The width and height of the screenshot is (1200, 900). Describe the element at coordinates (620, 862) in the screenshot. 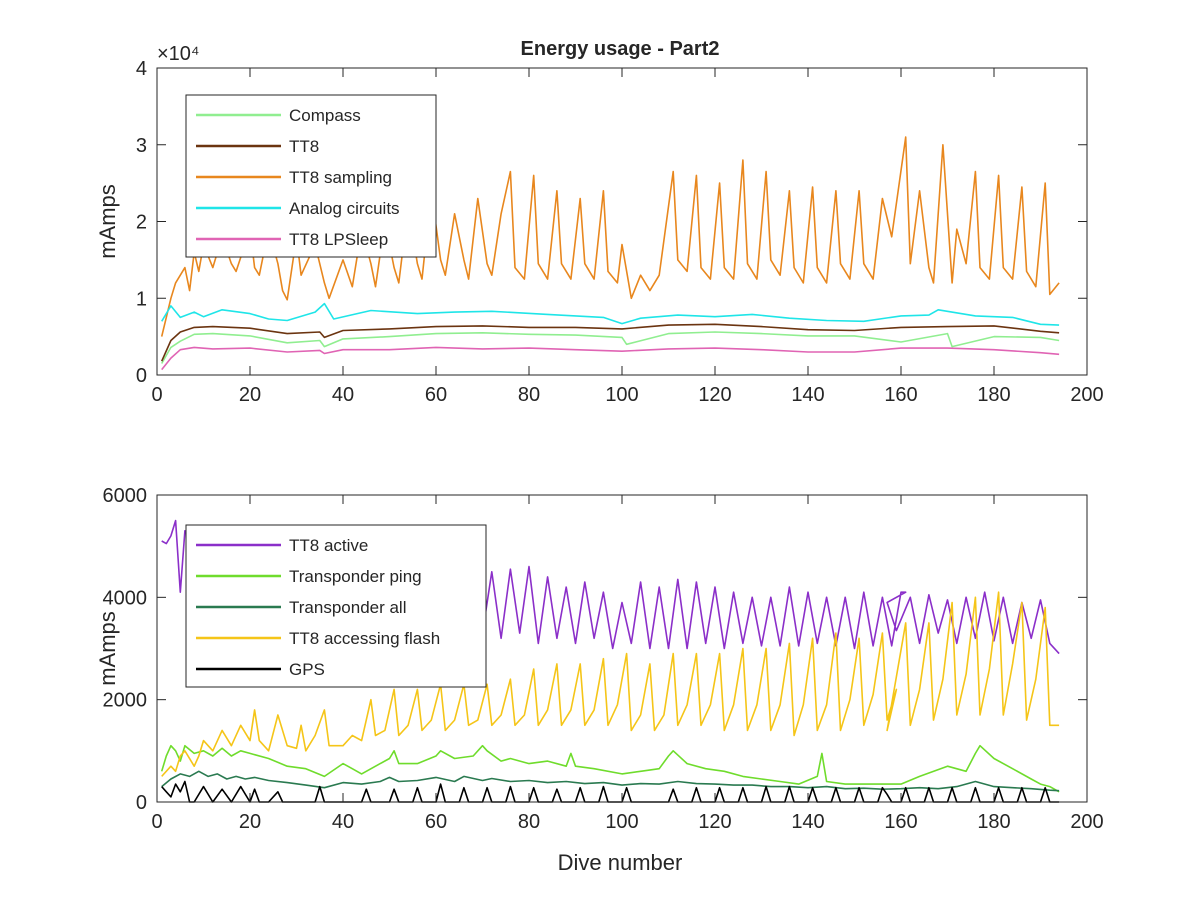

I see `x-axis-label: Dive number` at that location.